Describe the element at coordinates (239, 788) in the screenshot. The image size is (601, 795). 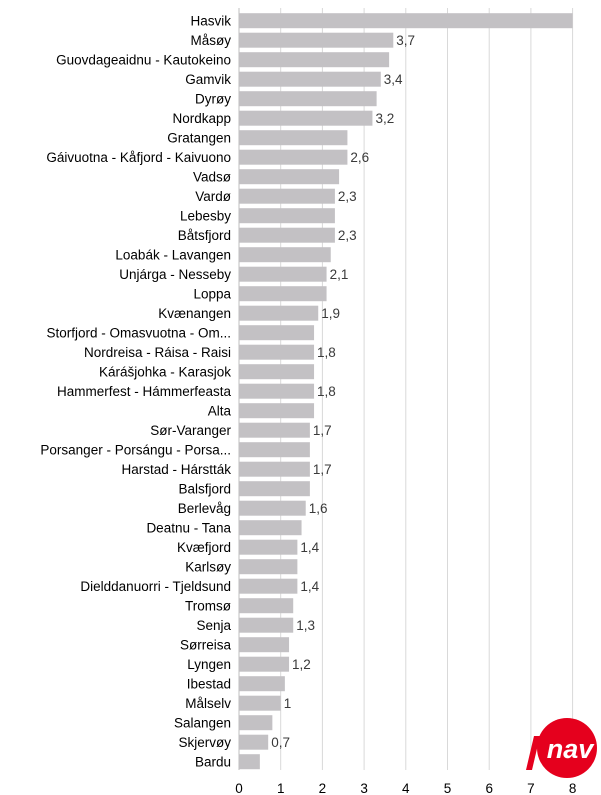
I see `x-tick-label: 0` at that location.